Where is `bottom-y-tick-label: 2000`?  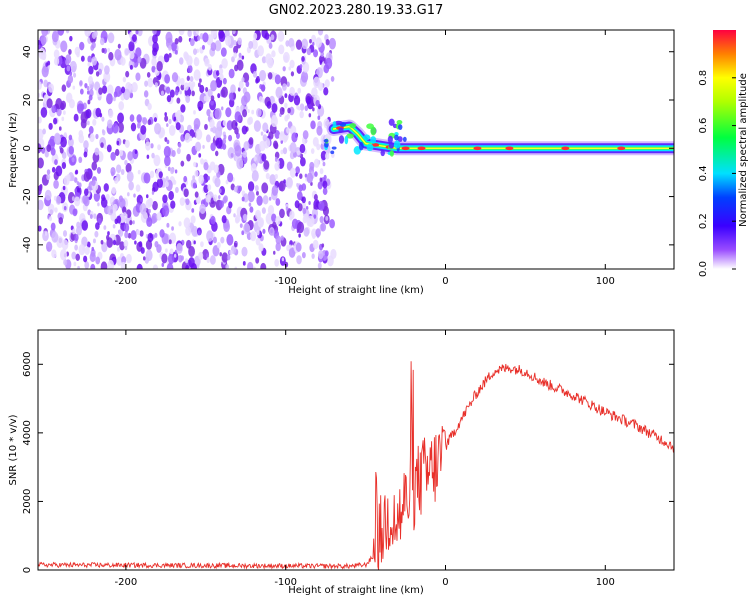 bottom-y-tick-label: 2000 is located at coordinates (27, 501).